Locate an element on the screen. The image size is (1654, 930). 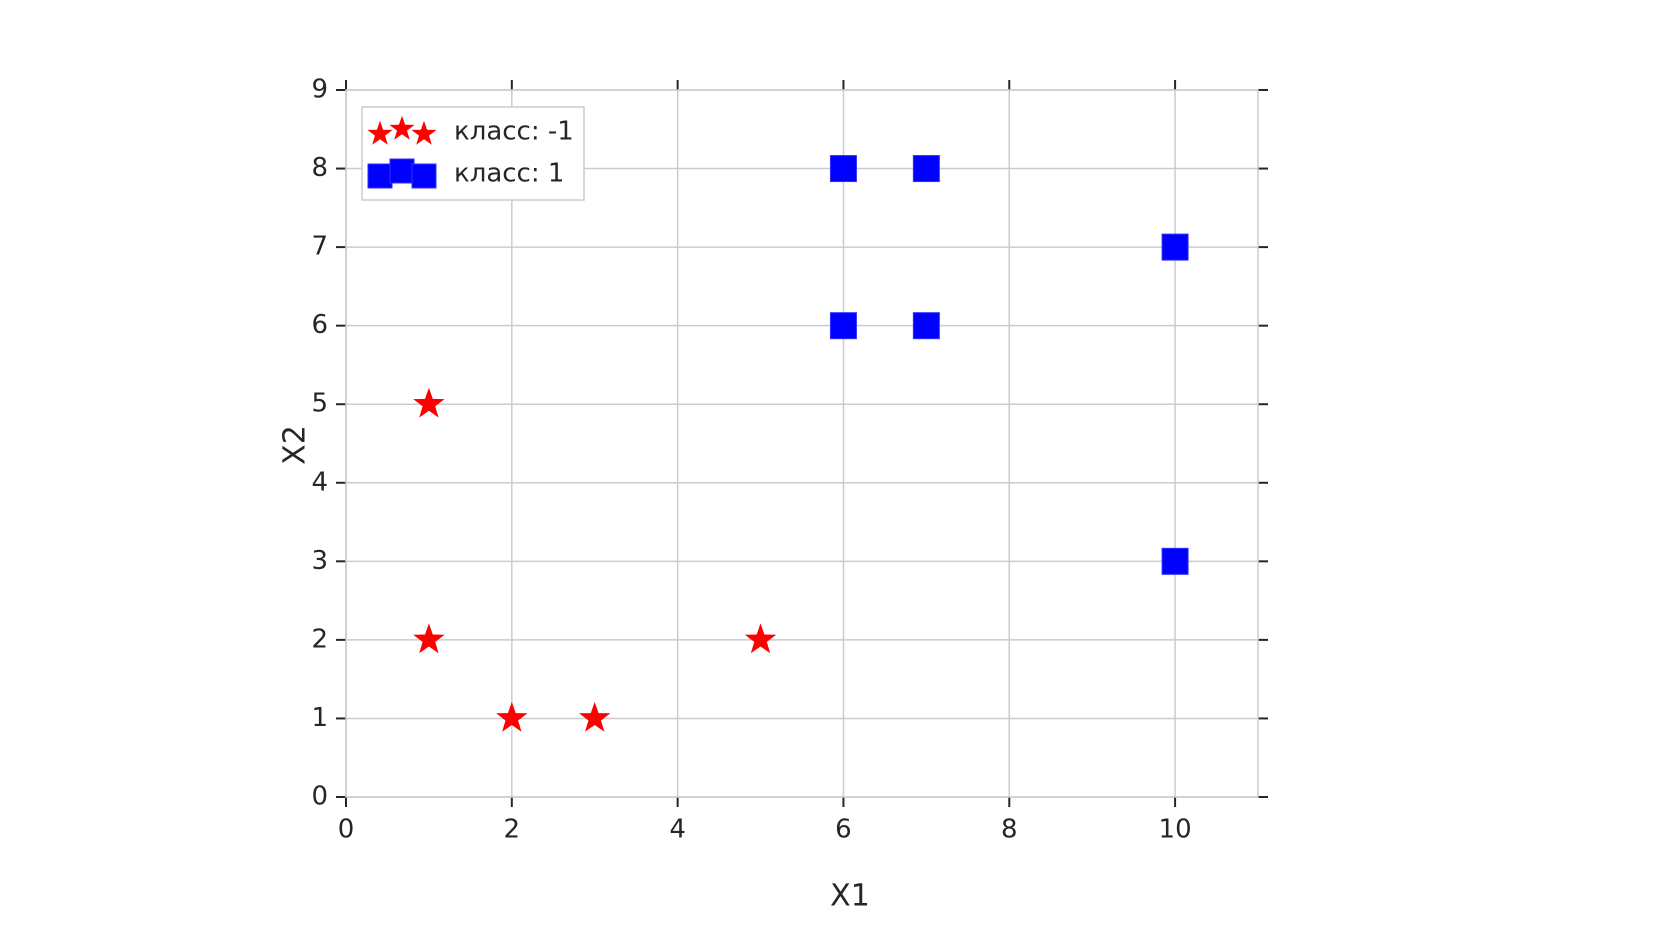
x-tick-label: 8 is located at coordinates (1009, 830).